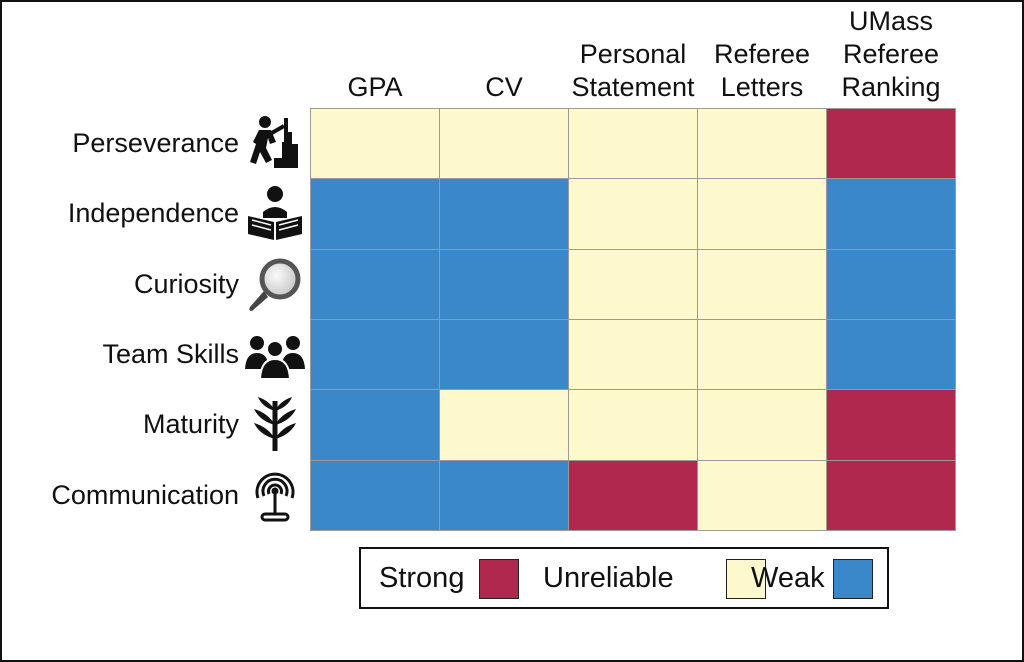 The image size is (1024, 662). What do you see at coordinates (891, 284) in the screenshot?
I see `cell-curiosity-umass-referee-ranking` at bounding box center [891, 284].